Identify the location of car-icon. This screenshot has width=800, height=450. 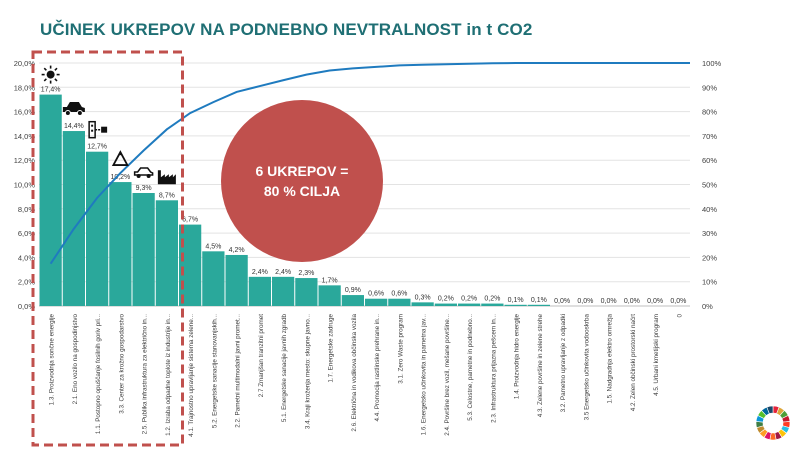
(73, 109).